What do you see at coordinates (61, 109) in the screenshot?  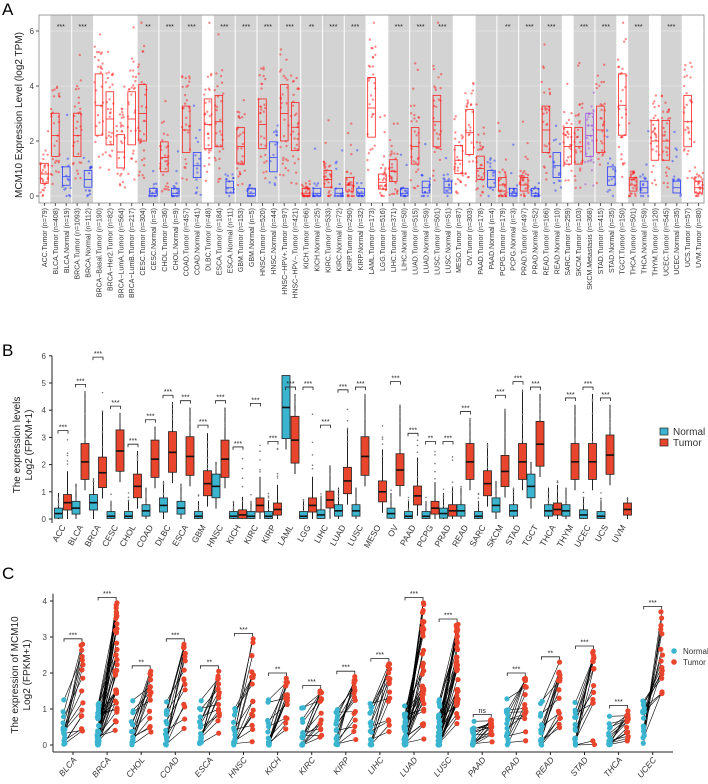 I see `group-shade` at bounding box center [61, 109].